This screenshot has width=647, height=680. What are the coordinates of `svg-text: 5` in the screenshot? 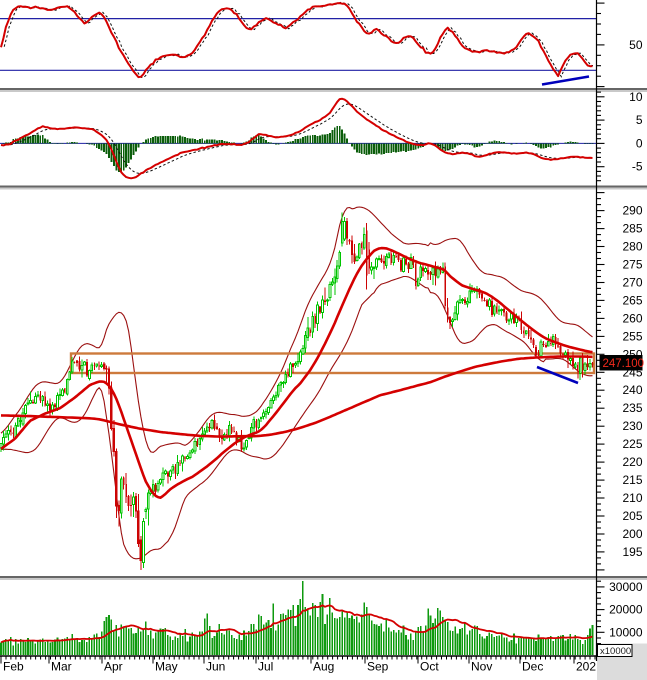 It's located at (639, 120).